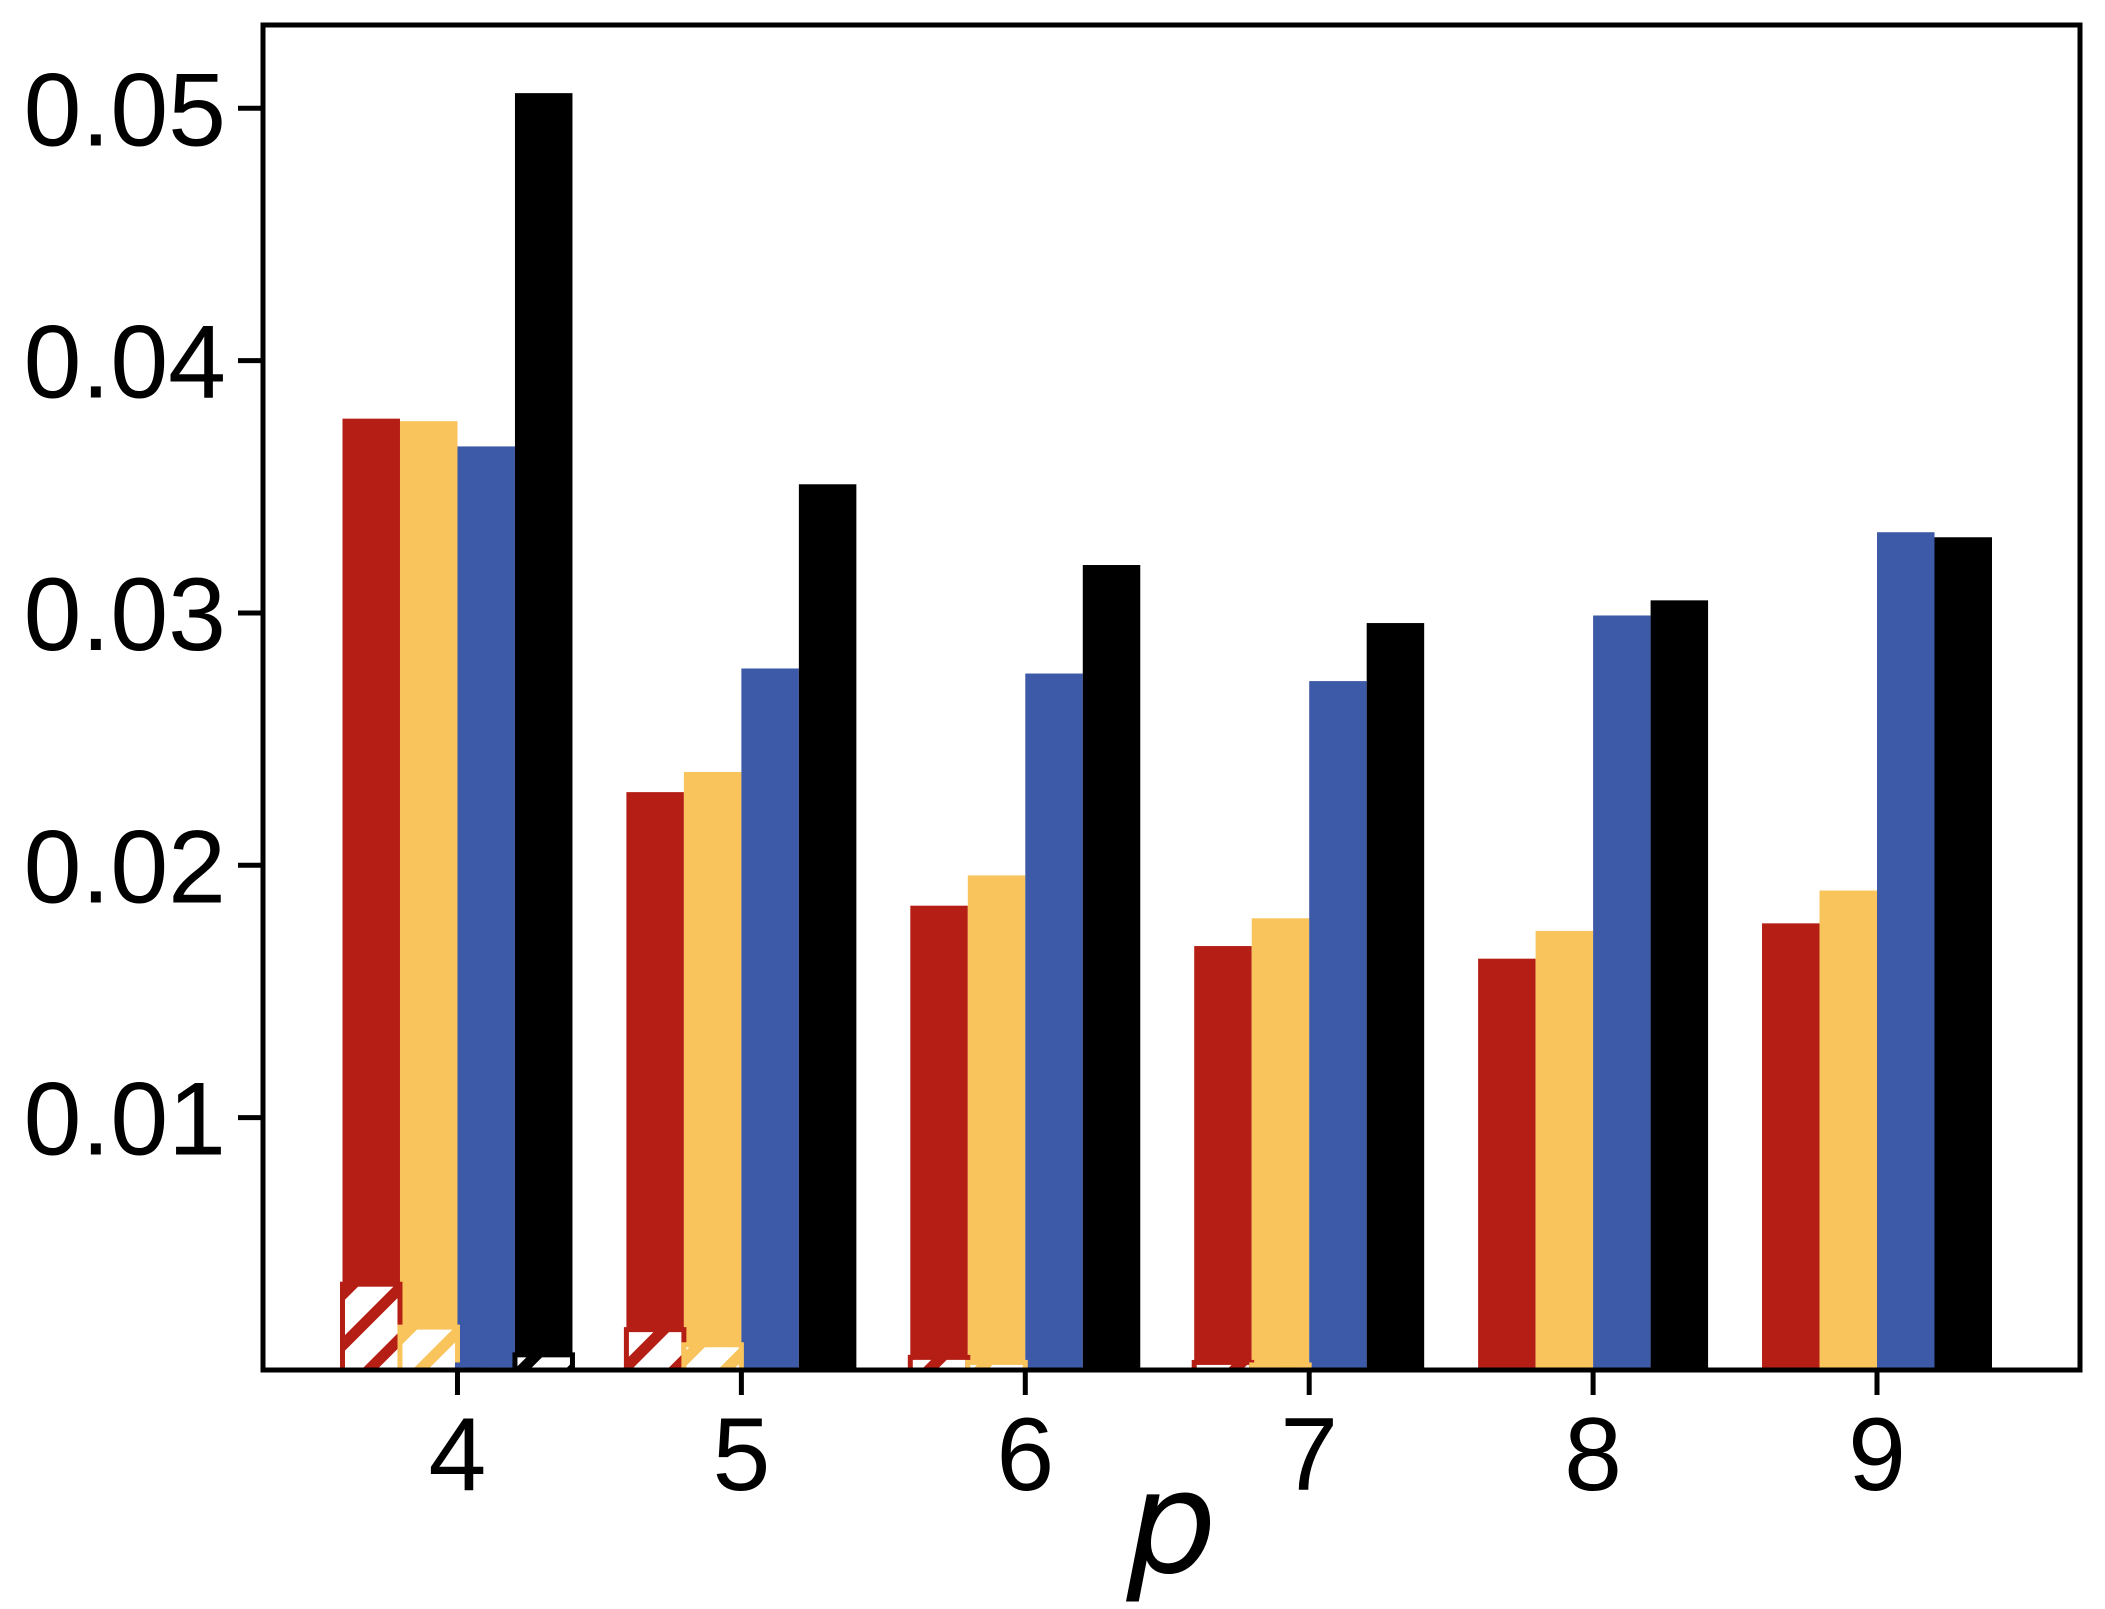 This screenshot has height=1609, width=2105. I want to click on bar-red-solid-p9, so click(1791, 1146).